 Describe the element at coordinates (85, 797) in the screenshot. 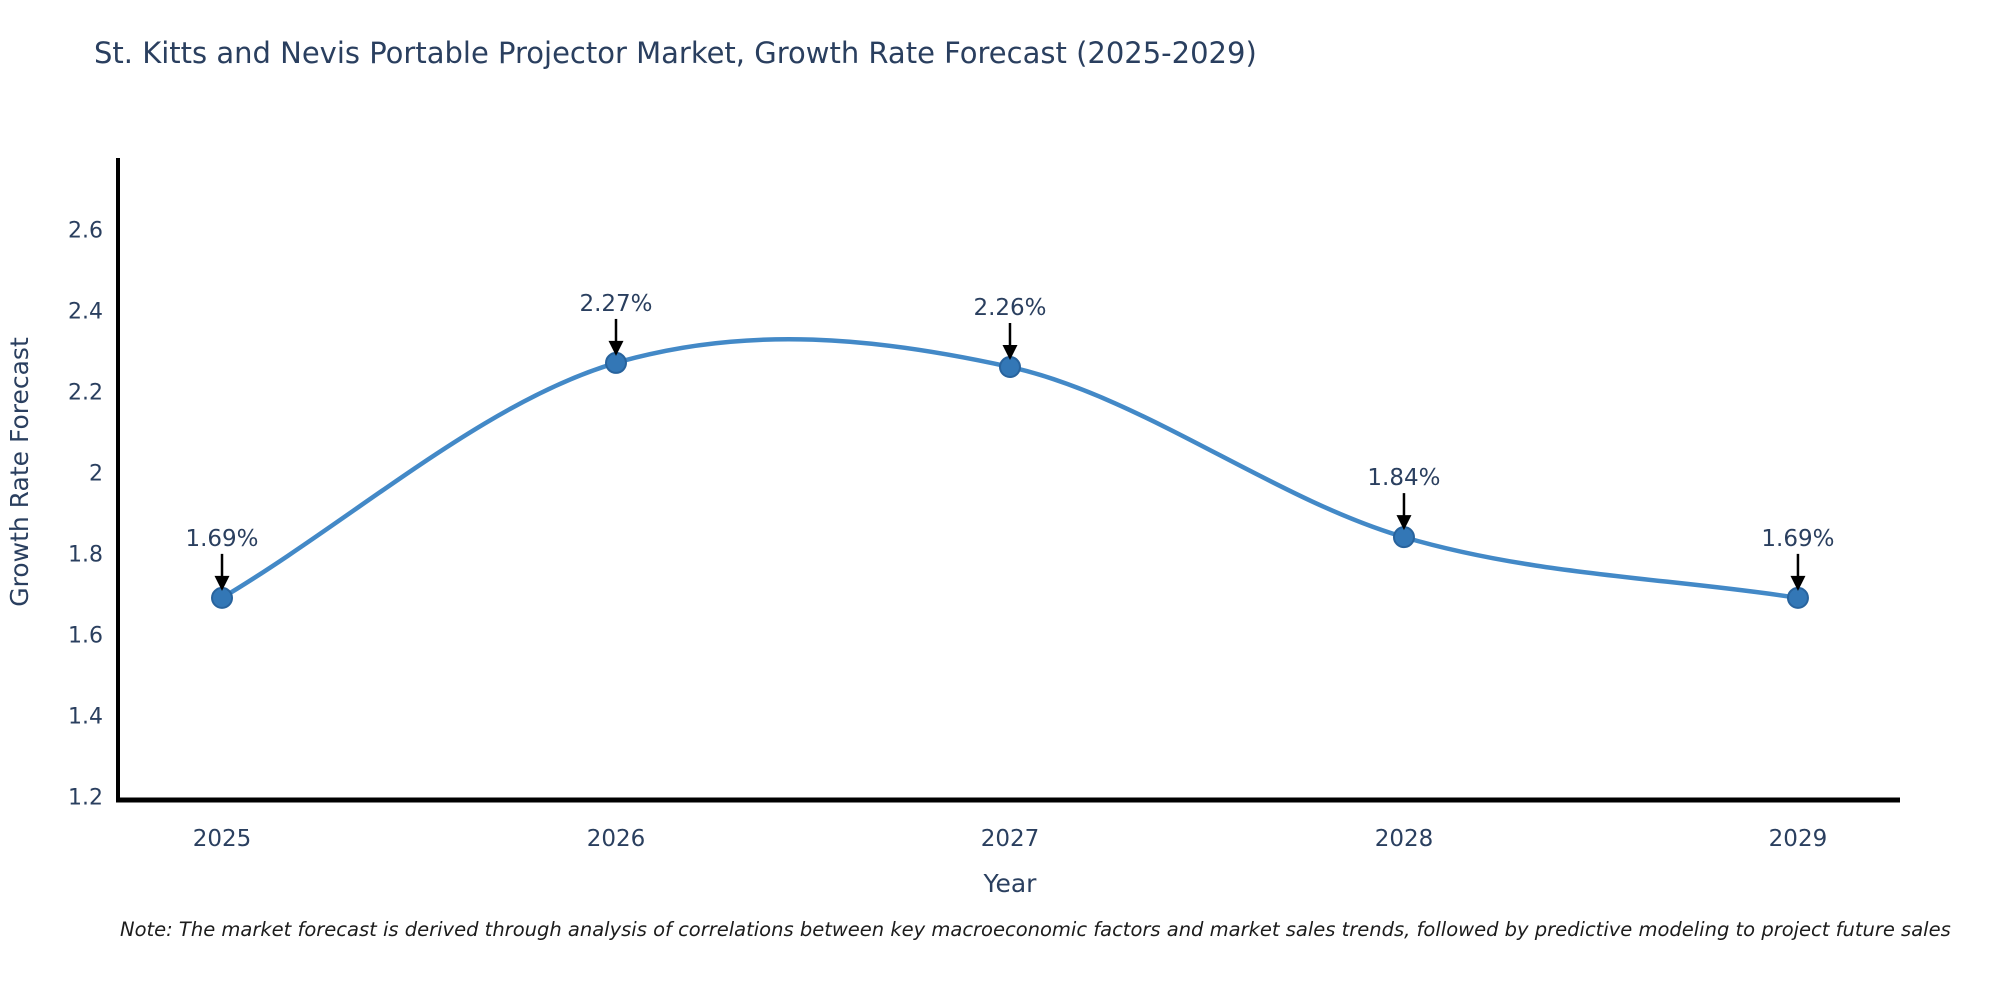

I see `y-tick-label: 1.2` at that location.